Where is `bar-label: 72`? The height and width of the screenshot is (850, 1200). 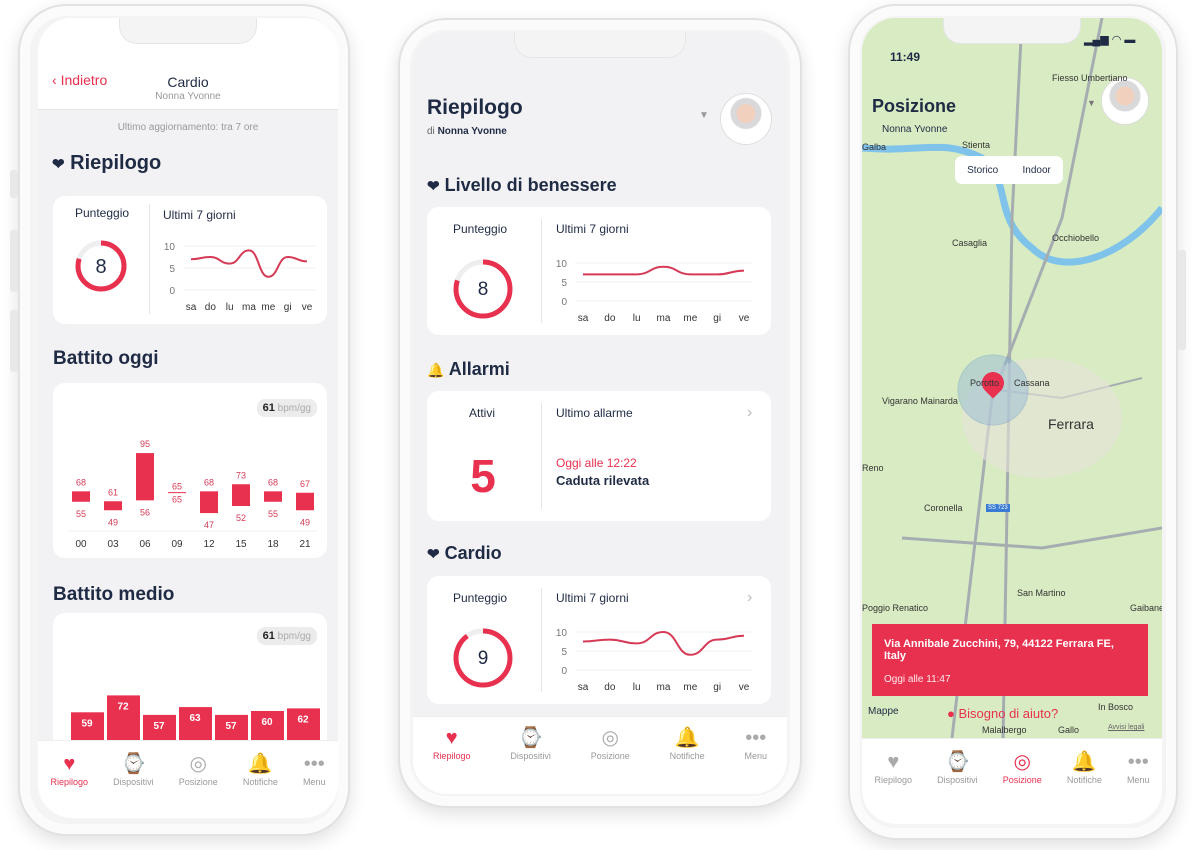 bar-label: 72 is located at coordinates (123, 706).